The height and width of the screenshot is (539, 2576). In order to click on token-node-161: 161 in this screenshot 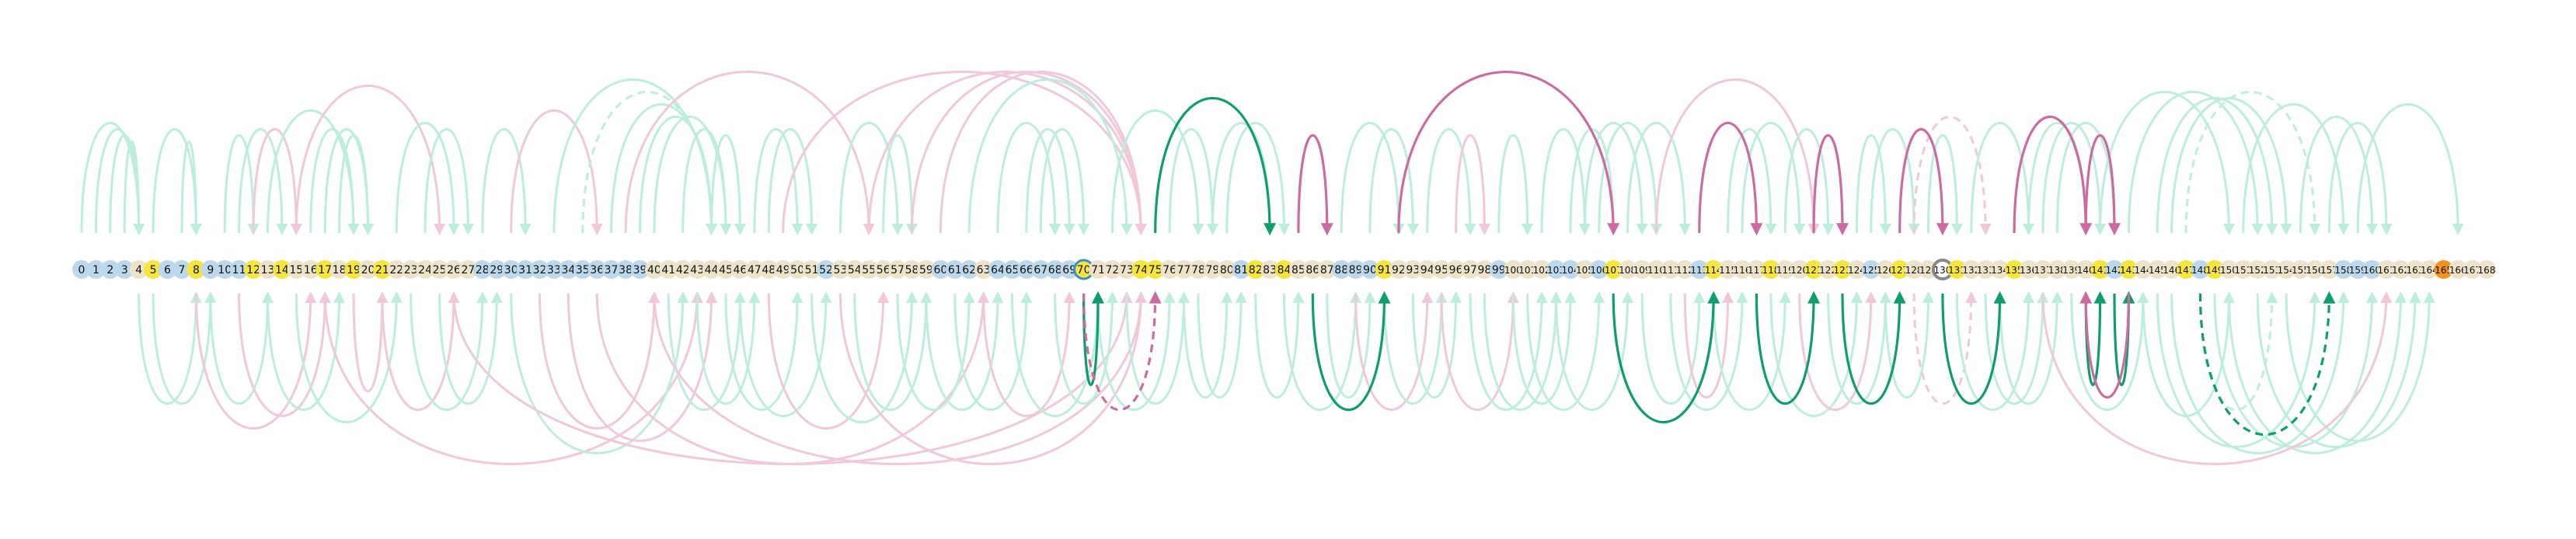, I will do `click(2386, 269)`.